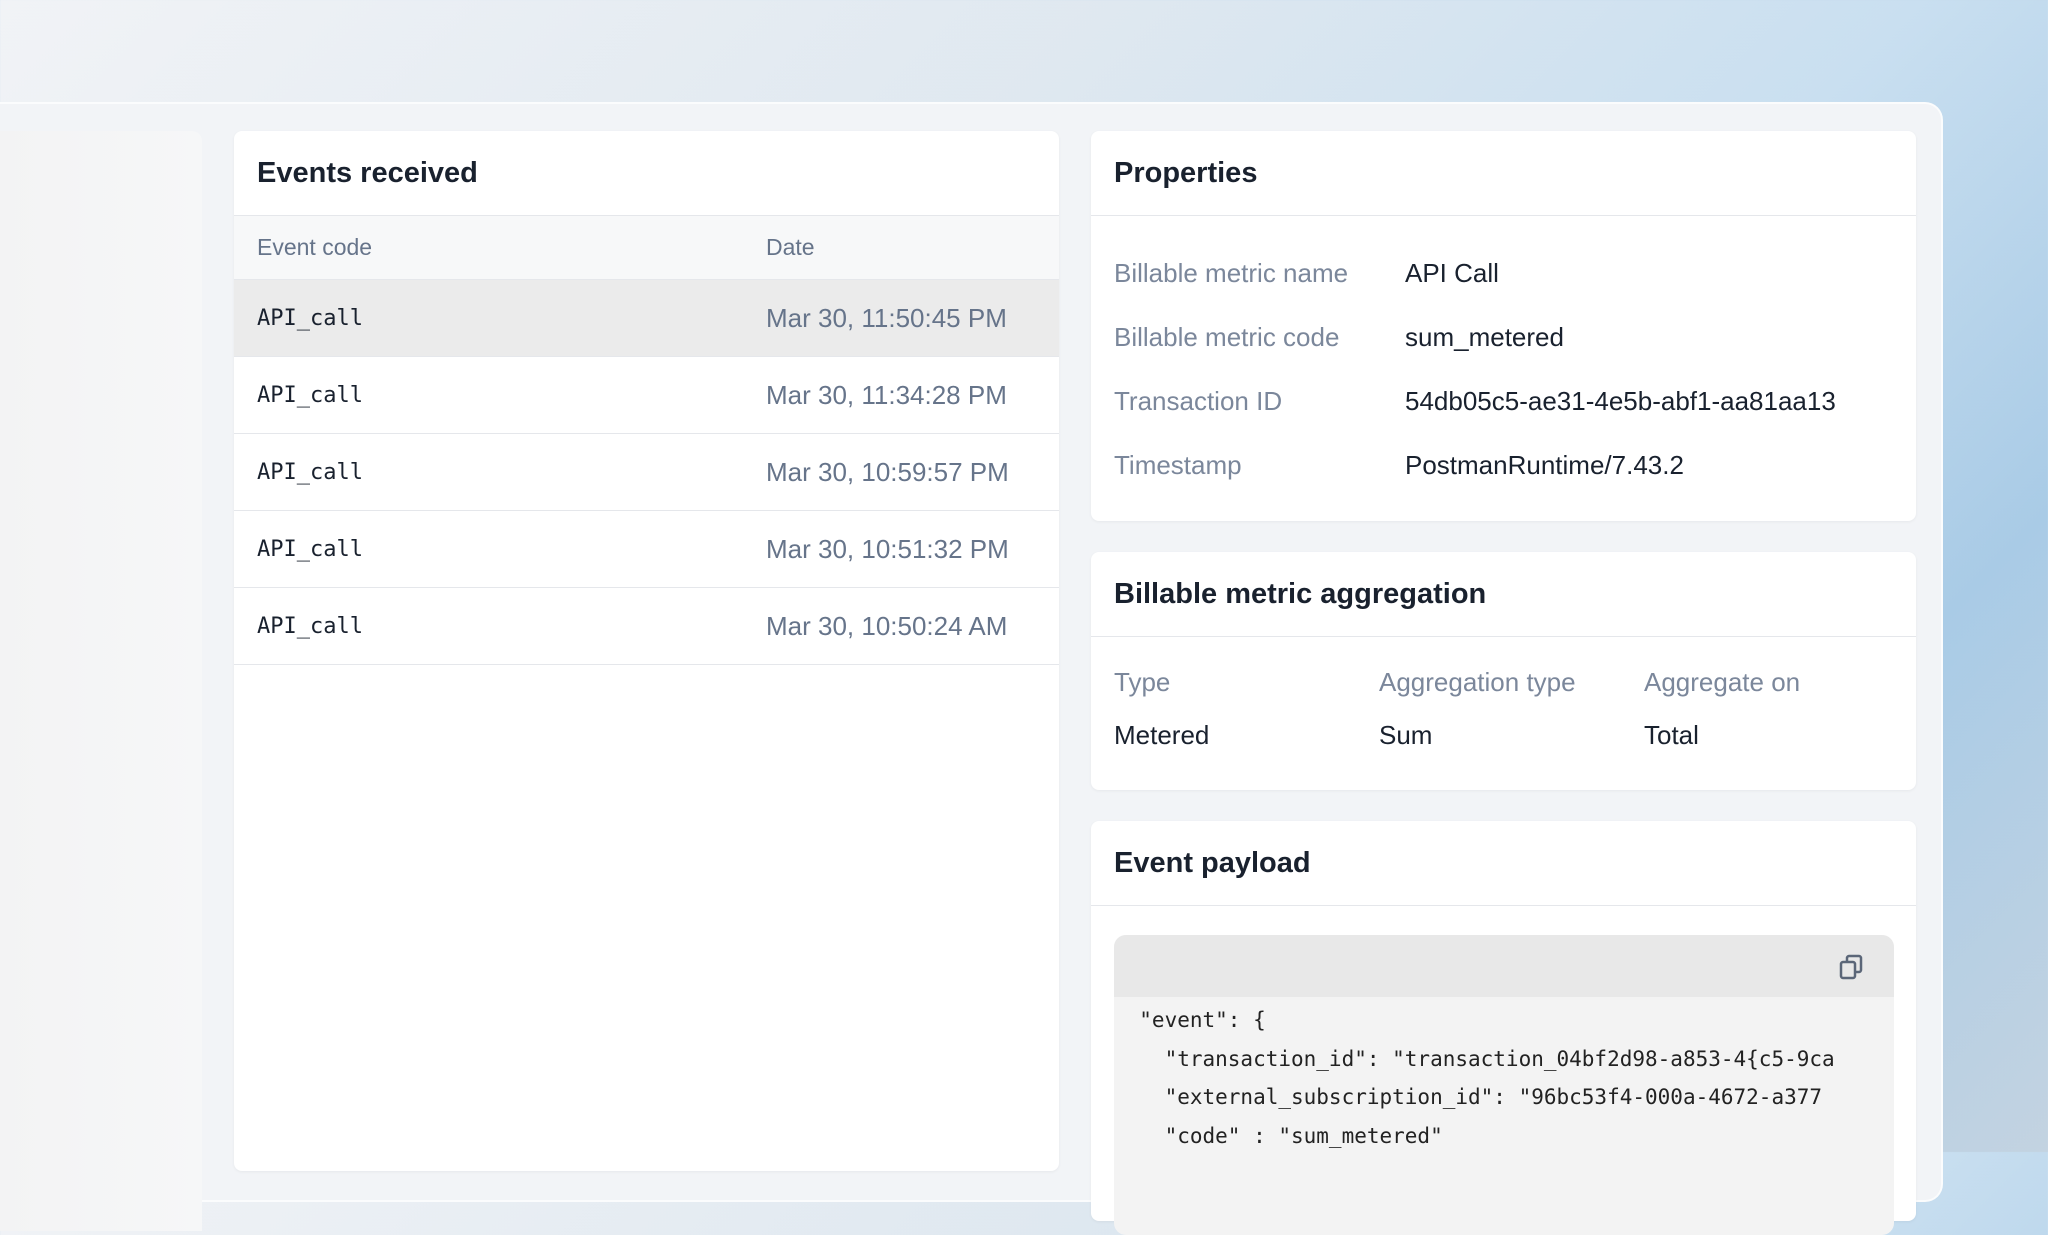  Describe the element at coordinates (646, 173) in the screenshot. I see `events-title: Events received` at that location.